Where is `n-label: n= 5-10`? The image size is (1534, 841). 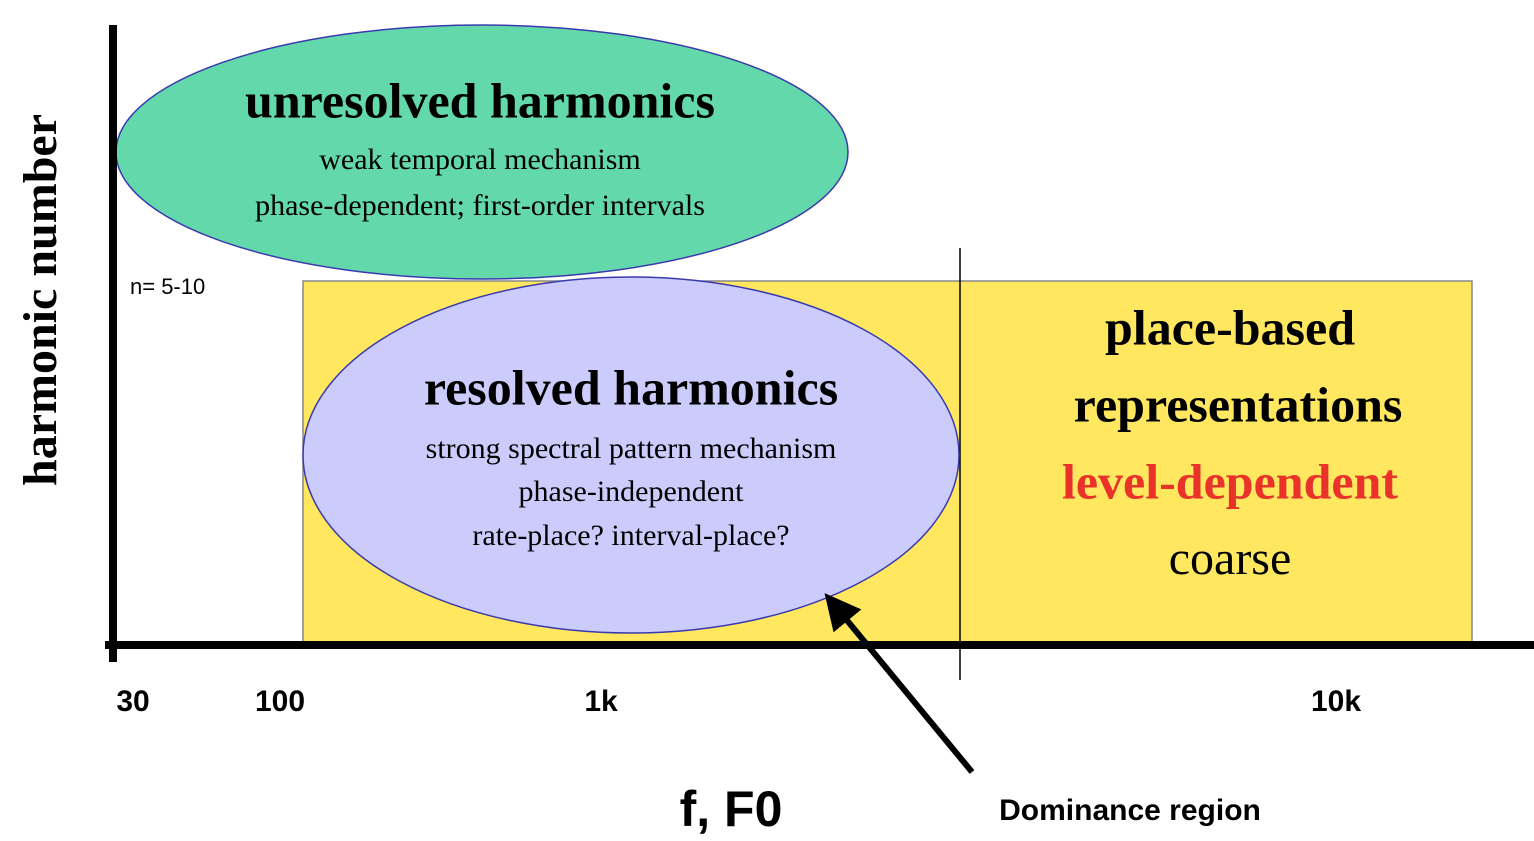
n-label: n= 5-10 is located at coordinates (167, 286).